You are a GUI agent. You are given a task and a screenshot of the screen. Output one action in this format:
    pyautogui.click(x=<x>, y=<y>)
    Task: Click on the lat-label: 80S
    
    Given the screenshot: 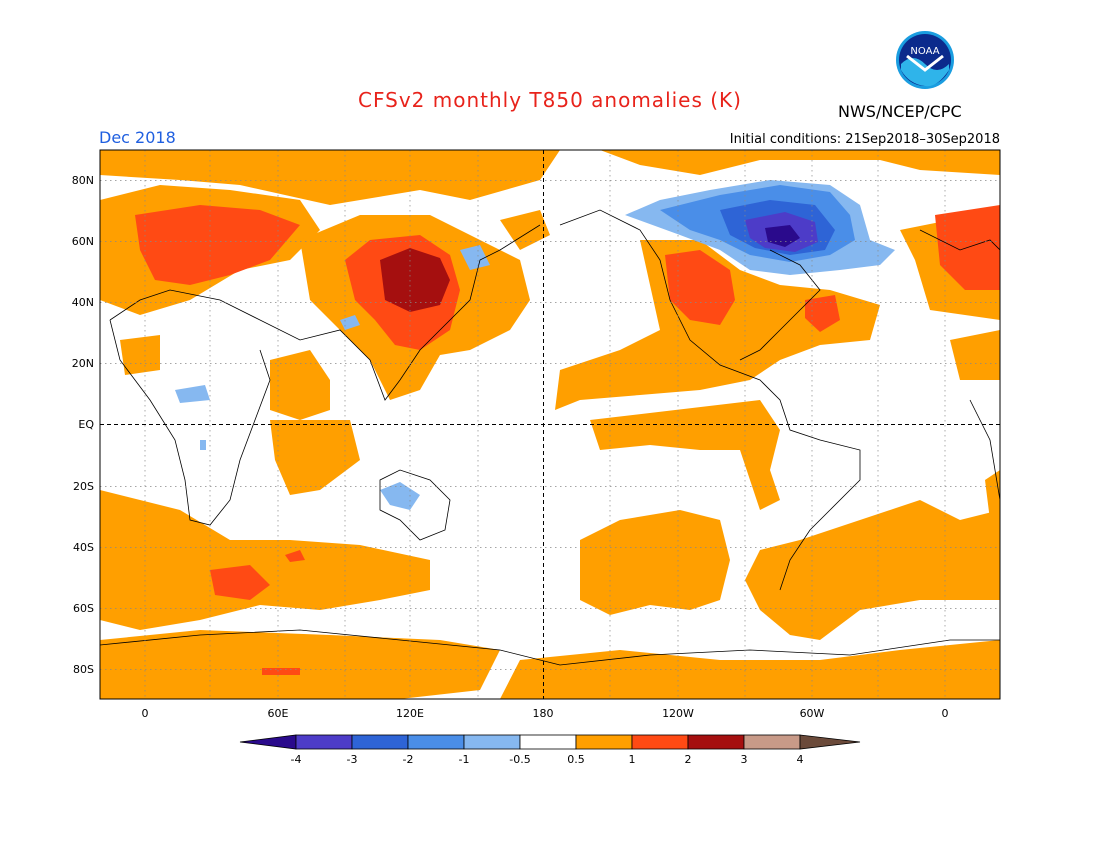 What is the action you would take?
    pyautogui.click(x=83, y=669)
    